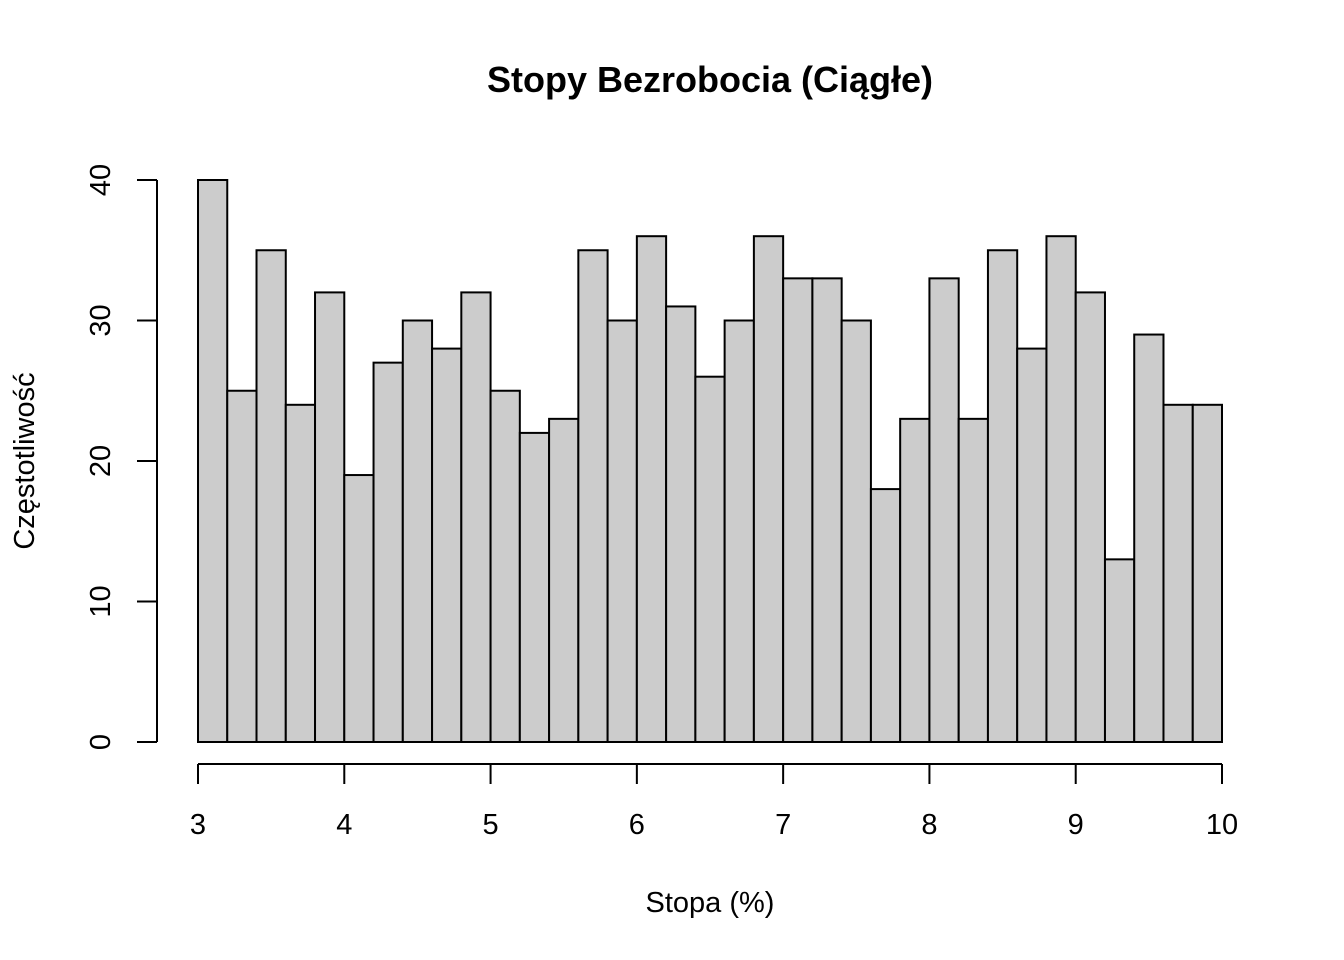 The width and height of the screenshot is (1344, 960). Describe the element at coordinates (491, 825) in the screenshot. I see `x-tick-label: 5` at that location.